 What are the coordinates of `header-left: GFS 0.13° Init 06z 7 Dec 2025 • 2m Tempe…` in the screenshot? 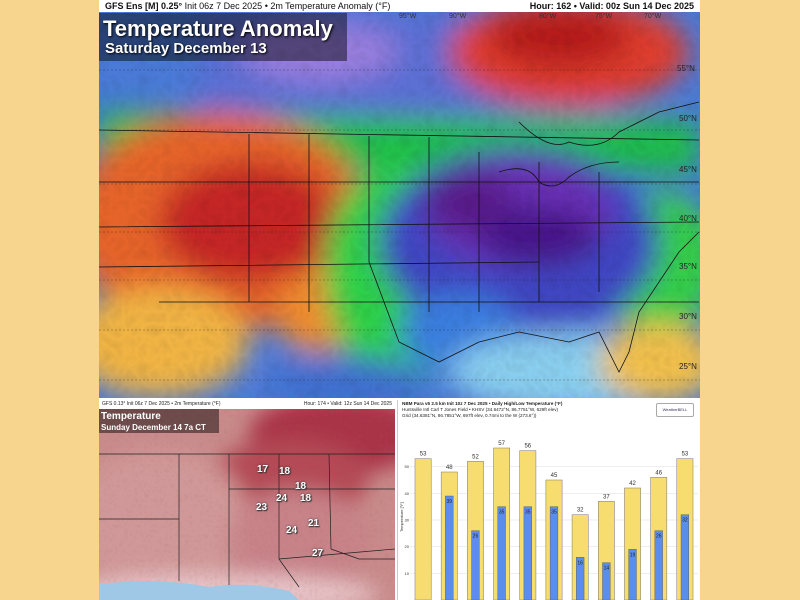 It's located at (161, 404).